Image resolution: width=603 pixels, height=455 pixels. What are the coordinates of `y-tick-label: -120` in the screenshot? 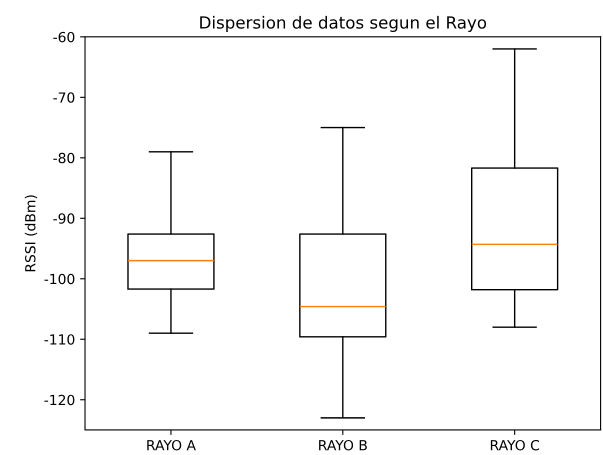 It's located at (59, 400).